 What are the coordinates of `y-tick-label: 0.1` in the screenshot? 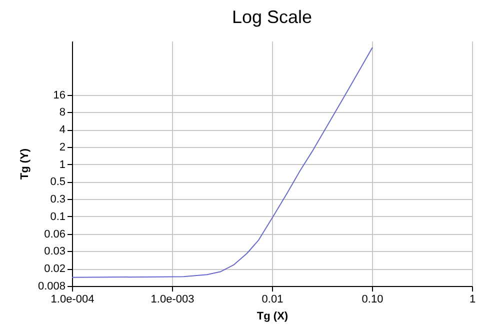 It's located at (58, 216).